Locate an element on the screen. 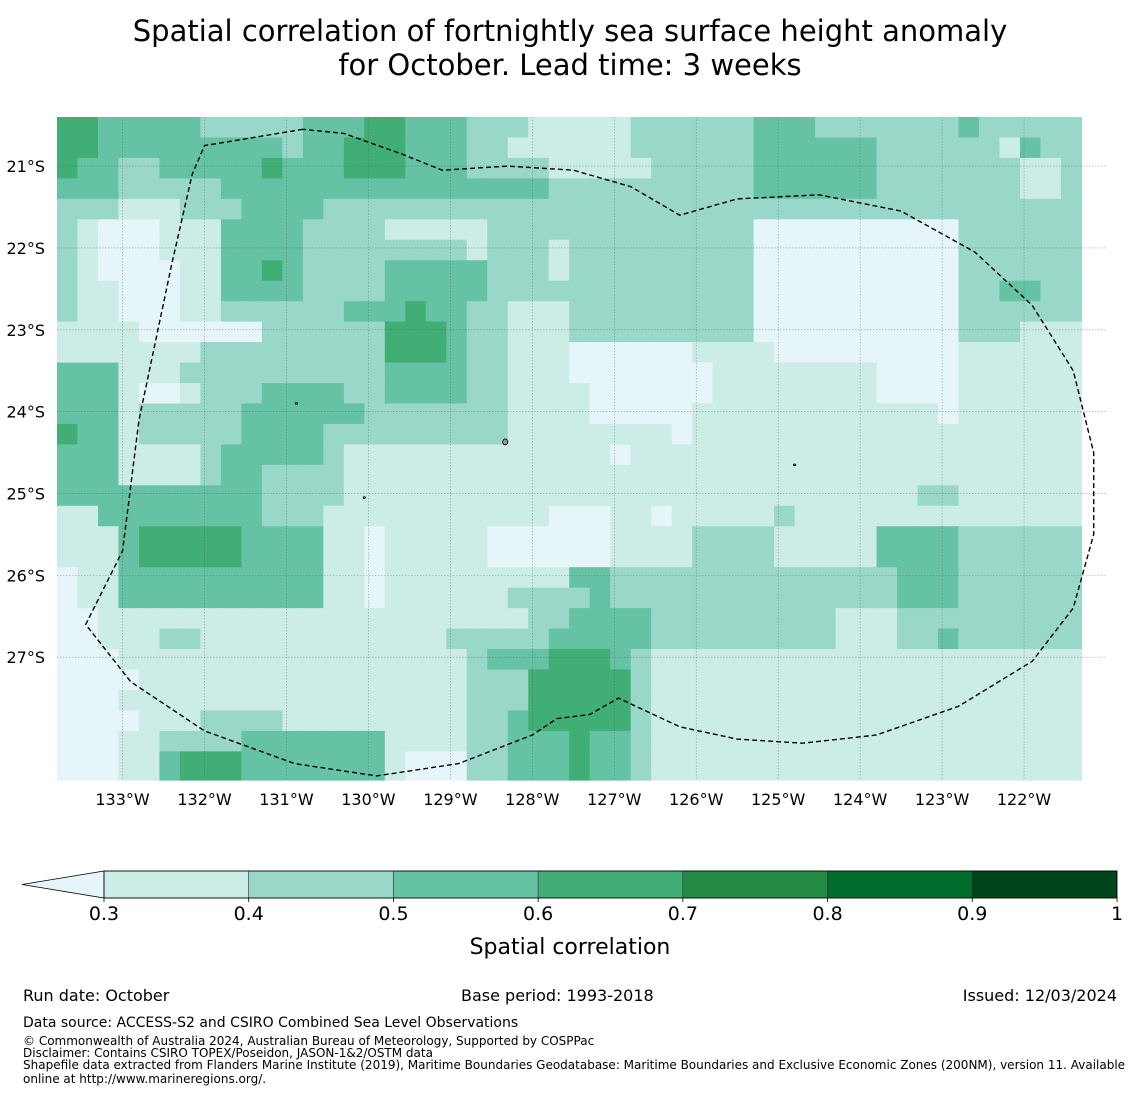 The height and width of the screenshot is (1095, 1140). colorbar-tick-label: 0.5 is located at coordinates (393, 914).